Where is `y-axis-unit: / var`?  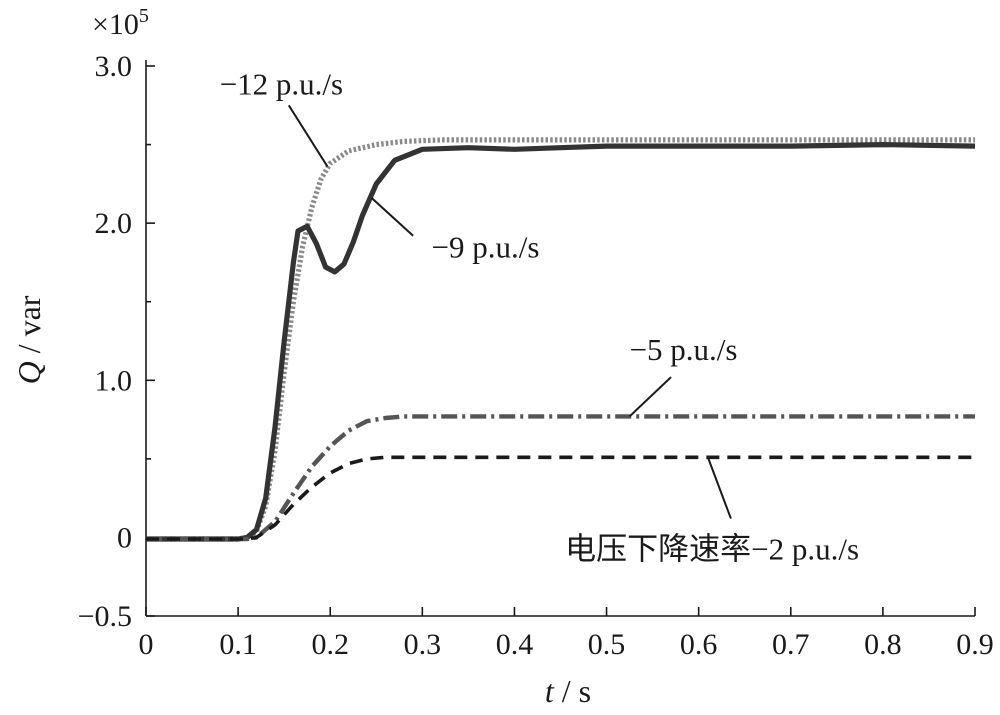 y-axis-unit: / var is located at coordinates (29, 328).